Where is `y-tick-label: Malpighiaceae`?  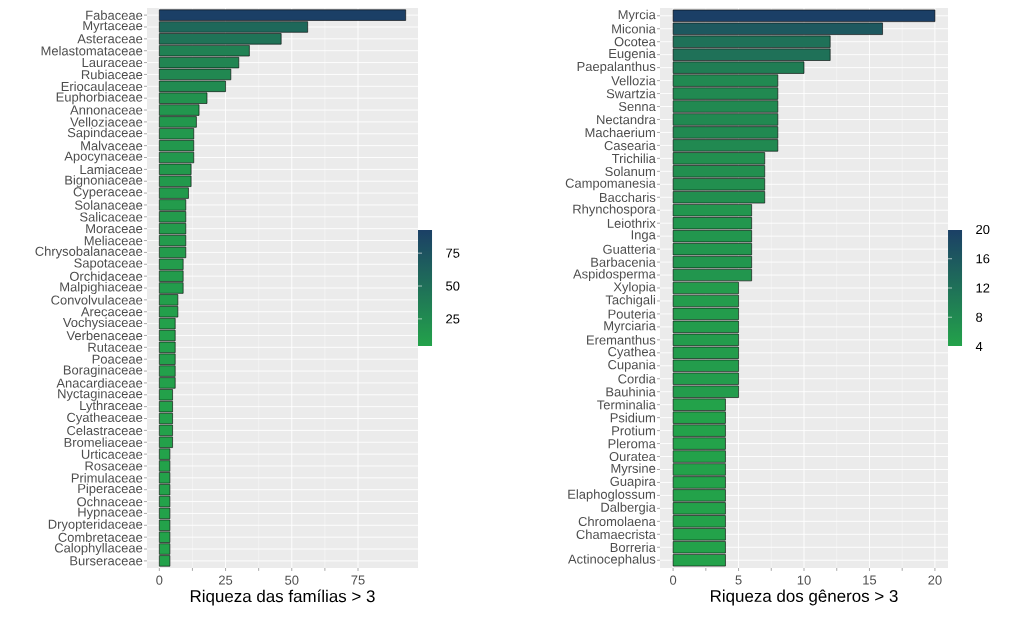
y-tick-label: Malpighiaceae is located at coordinates (101, 288).